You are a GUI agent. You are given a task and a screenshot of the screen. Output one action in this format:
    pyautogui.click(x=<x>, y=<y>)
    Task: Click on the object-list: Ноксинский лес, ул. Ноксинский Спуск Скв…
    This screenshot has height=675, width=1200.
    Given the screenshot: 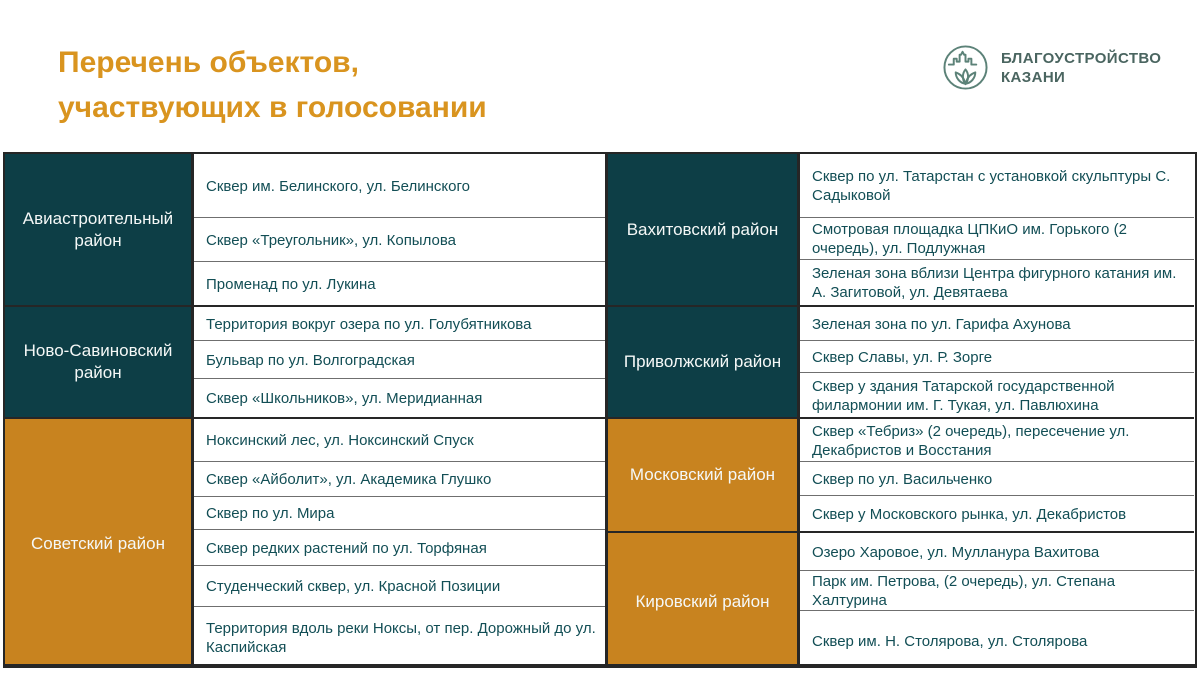 What is the action you would take?
    pyautogui.click(x=399, y=541)
    